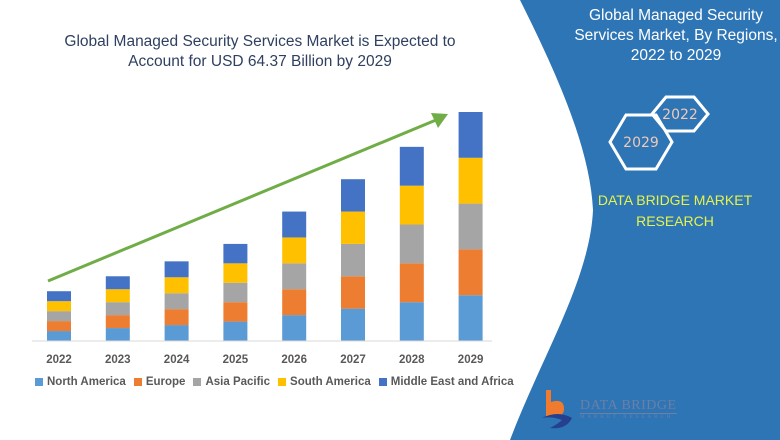 This screenshot has width=780, height=440. Describe the element at coordinates (117, 309) in the screenshot. I see `bar-segment-2023-asia-pacific` at that location.